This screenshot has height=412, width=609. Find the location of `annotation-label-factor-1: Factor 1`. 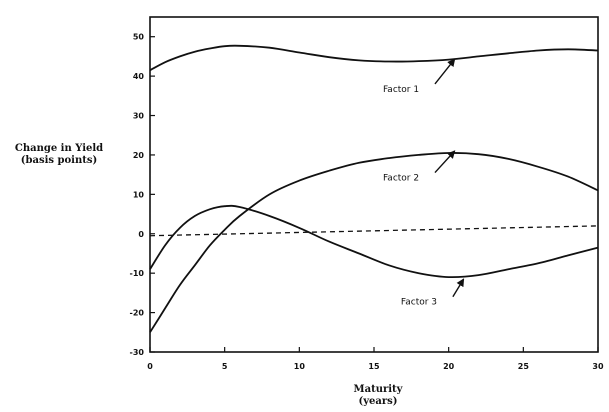

annotation-label-factor-1: Factor 1 is located at coordinates (401, 90).